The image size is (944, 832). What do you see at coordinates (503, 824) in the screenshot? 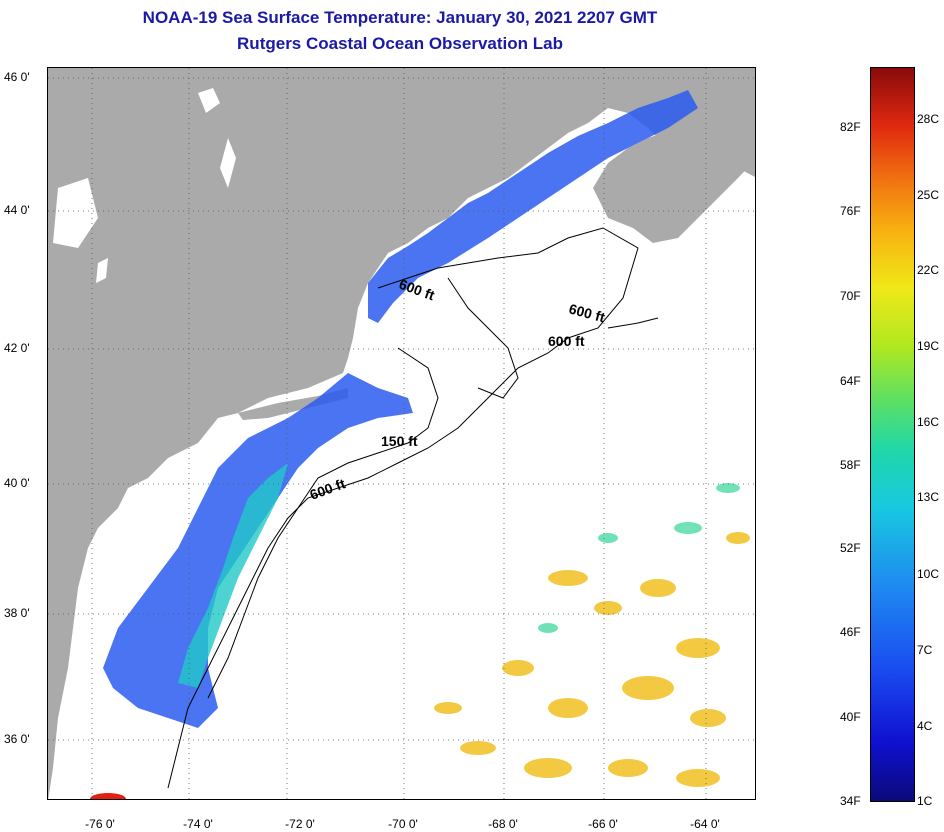
I see `lon-label-68: -68 0'` at bounding box center [503, 824].